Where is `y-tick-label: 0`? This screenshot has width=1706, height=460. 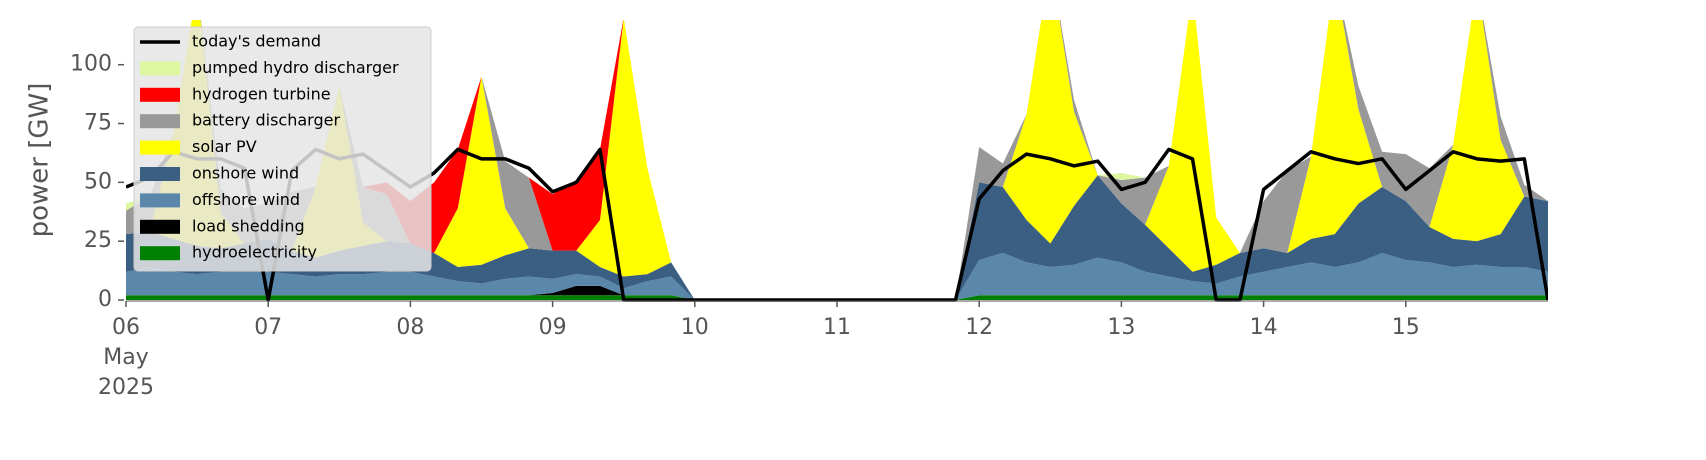
y-tick-label: 0 is located at coordinates (105, 299).